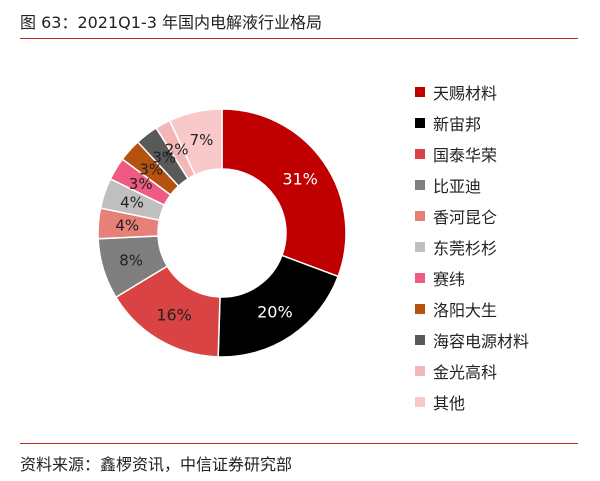 The height and width of the screenshot is (481, 600). What do you see at coordinates (131, 261) in the screenshot?
I see `slice-label-3: 8%` at bounding box center [131, 261].